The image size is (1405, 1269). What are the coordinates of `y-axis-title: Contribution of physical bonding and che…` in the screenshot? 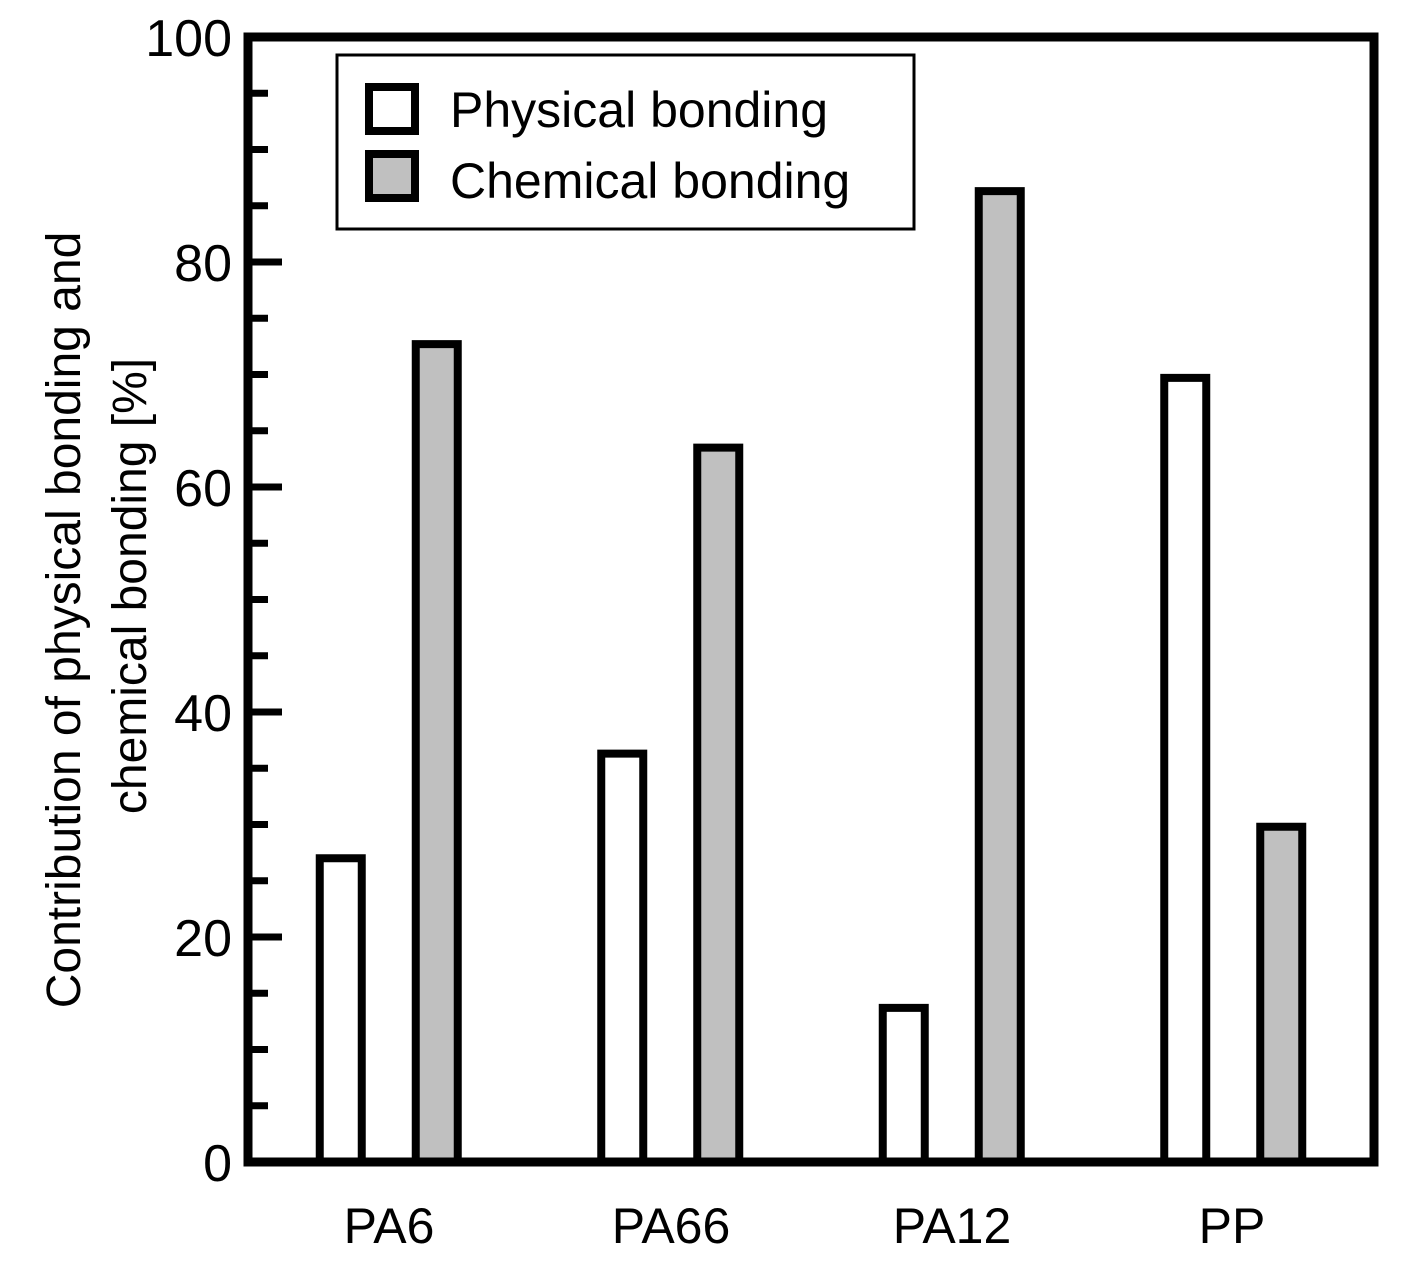 It's located at (97, 620).